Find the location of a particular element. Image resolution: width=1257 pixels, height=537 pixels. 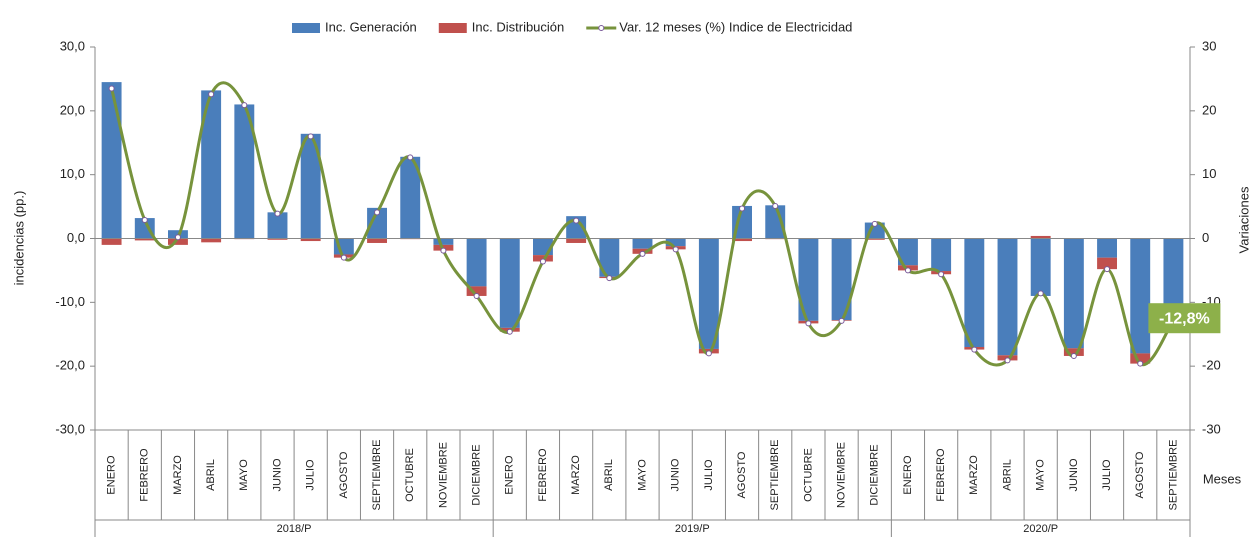

x-tick-label: DICIEMBRE is located at coordinates (875, 474).